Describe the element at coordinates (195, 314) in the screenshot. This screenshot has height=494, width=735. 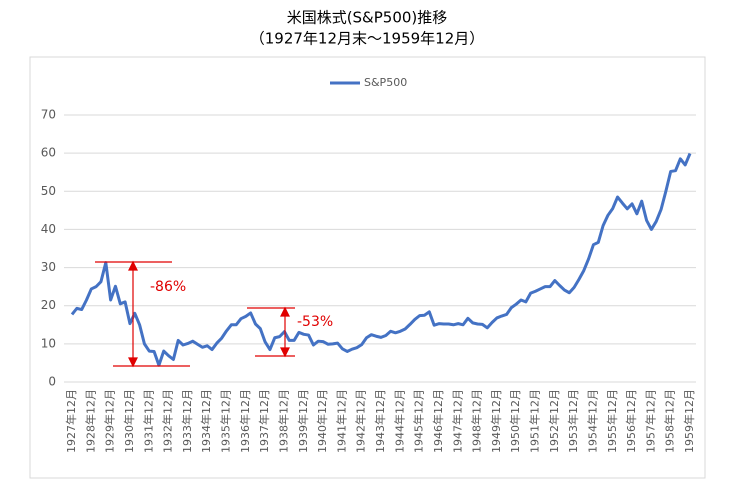
I see `annotation-arrows` at that location.